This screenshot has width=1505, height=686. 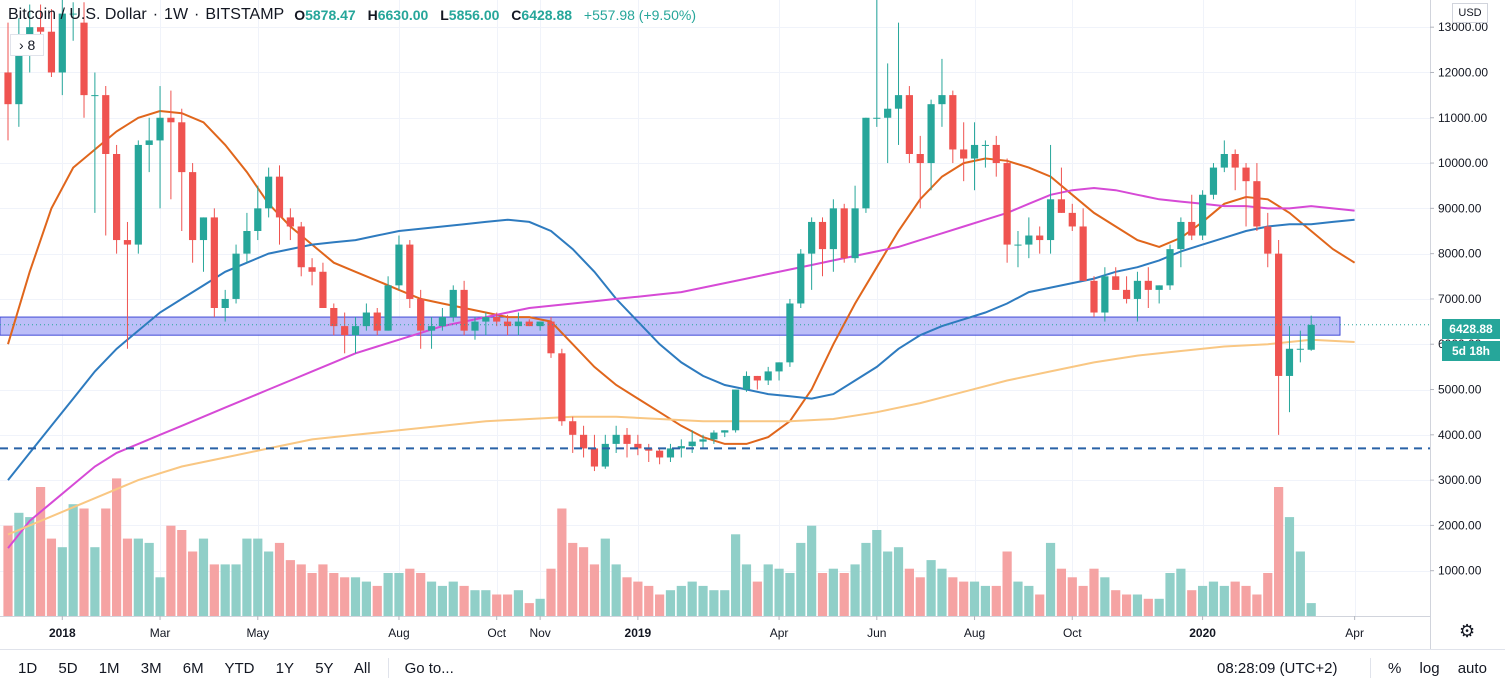 I want to click on indicators-toggle-button: › 8, so click(x=27, y=45).